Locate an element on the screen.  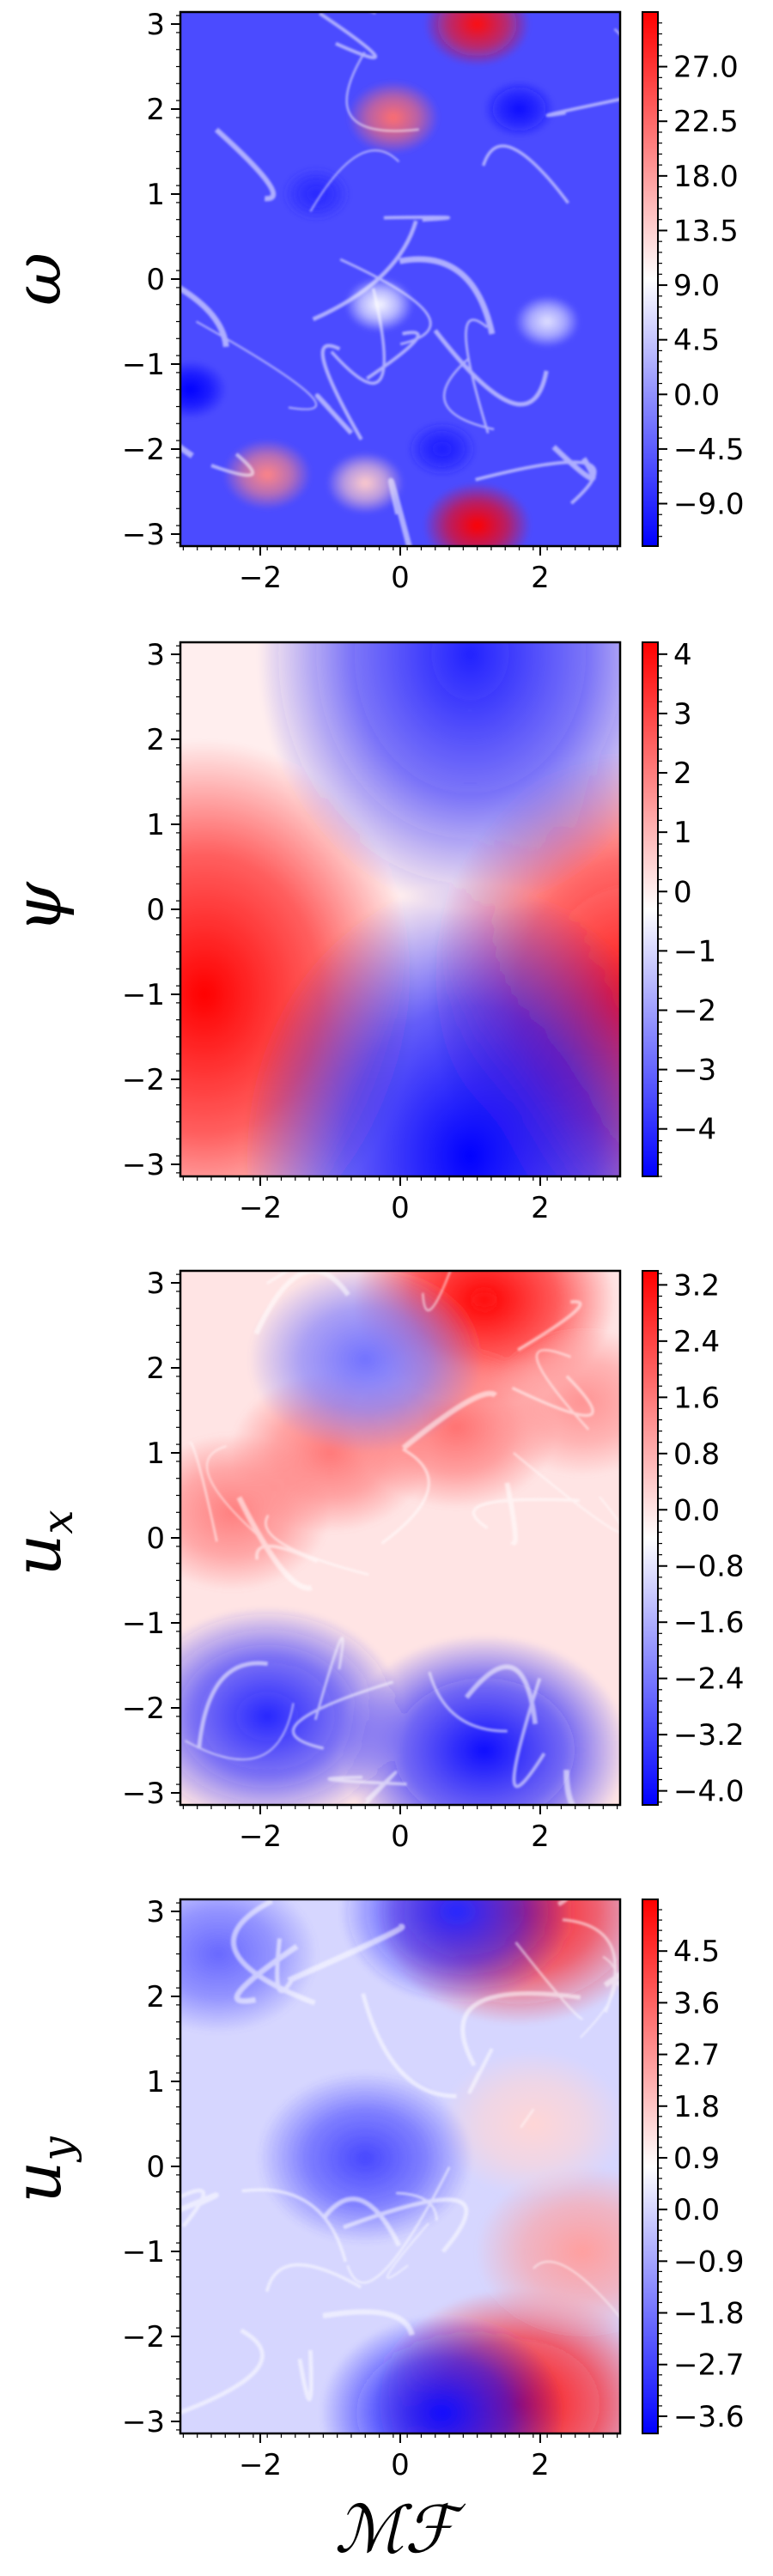
colorbar-gradient is located at coordinates (650, 2166).